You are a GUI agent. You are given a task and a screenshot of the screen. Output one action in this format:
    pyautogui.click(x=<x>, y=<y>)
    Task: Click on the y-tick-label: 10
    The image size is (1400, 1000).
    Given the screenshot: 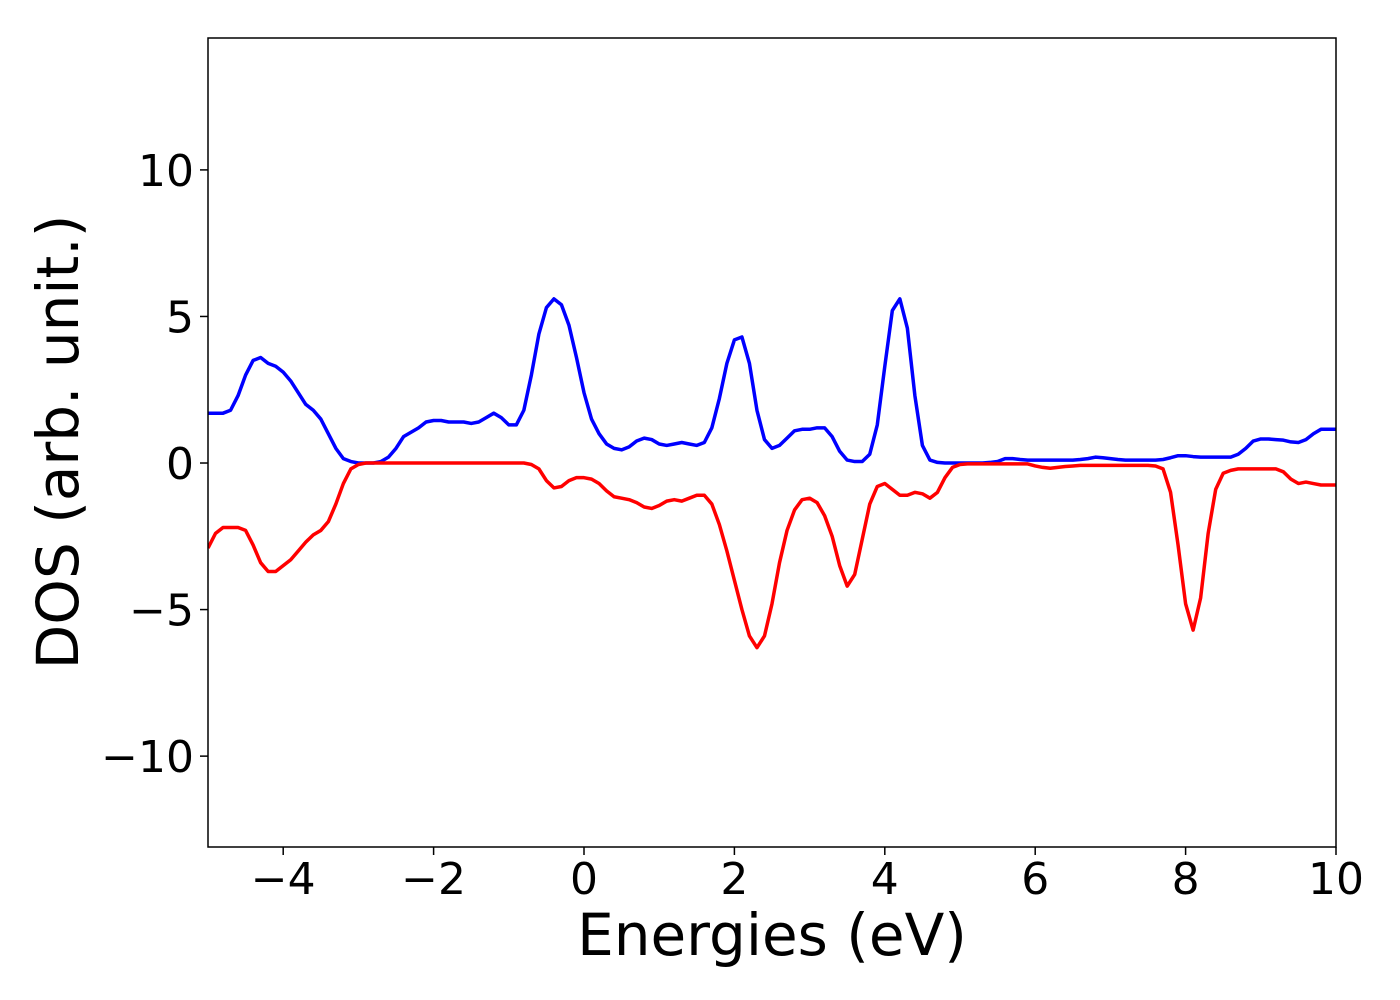 What is the action you would take?
    pyautogui.click(x=166, y=171)
    